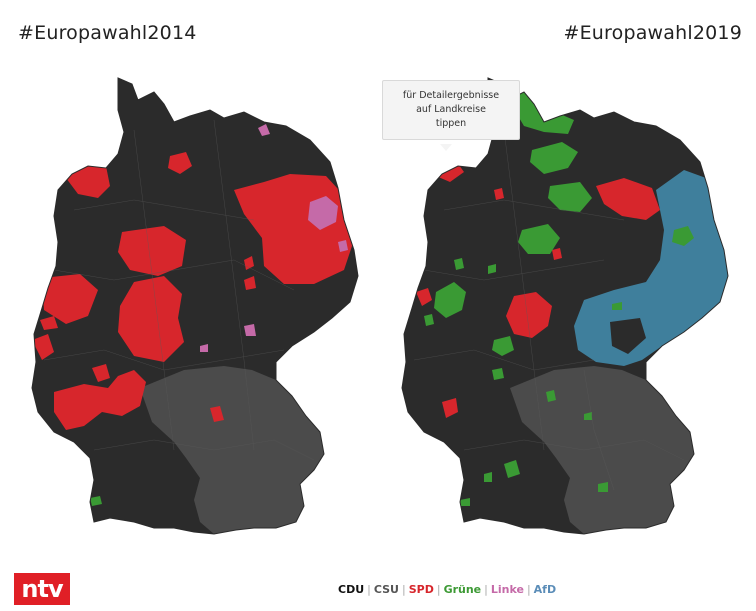 This screenshot has height=611, width=756. Describe the element at coordinates (351, 589) in the screenshot. I see `legend-item-cdu: CDU` at that location.